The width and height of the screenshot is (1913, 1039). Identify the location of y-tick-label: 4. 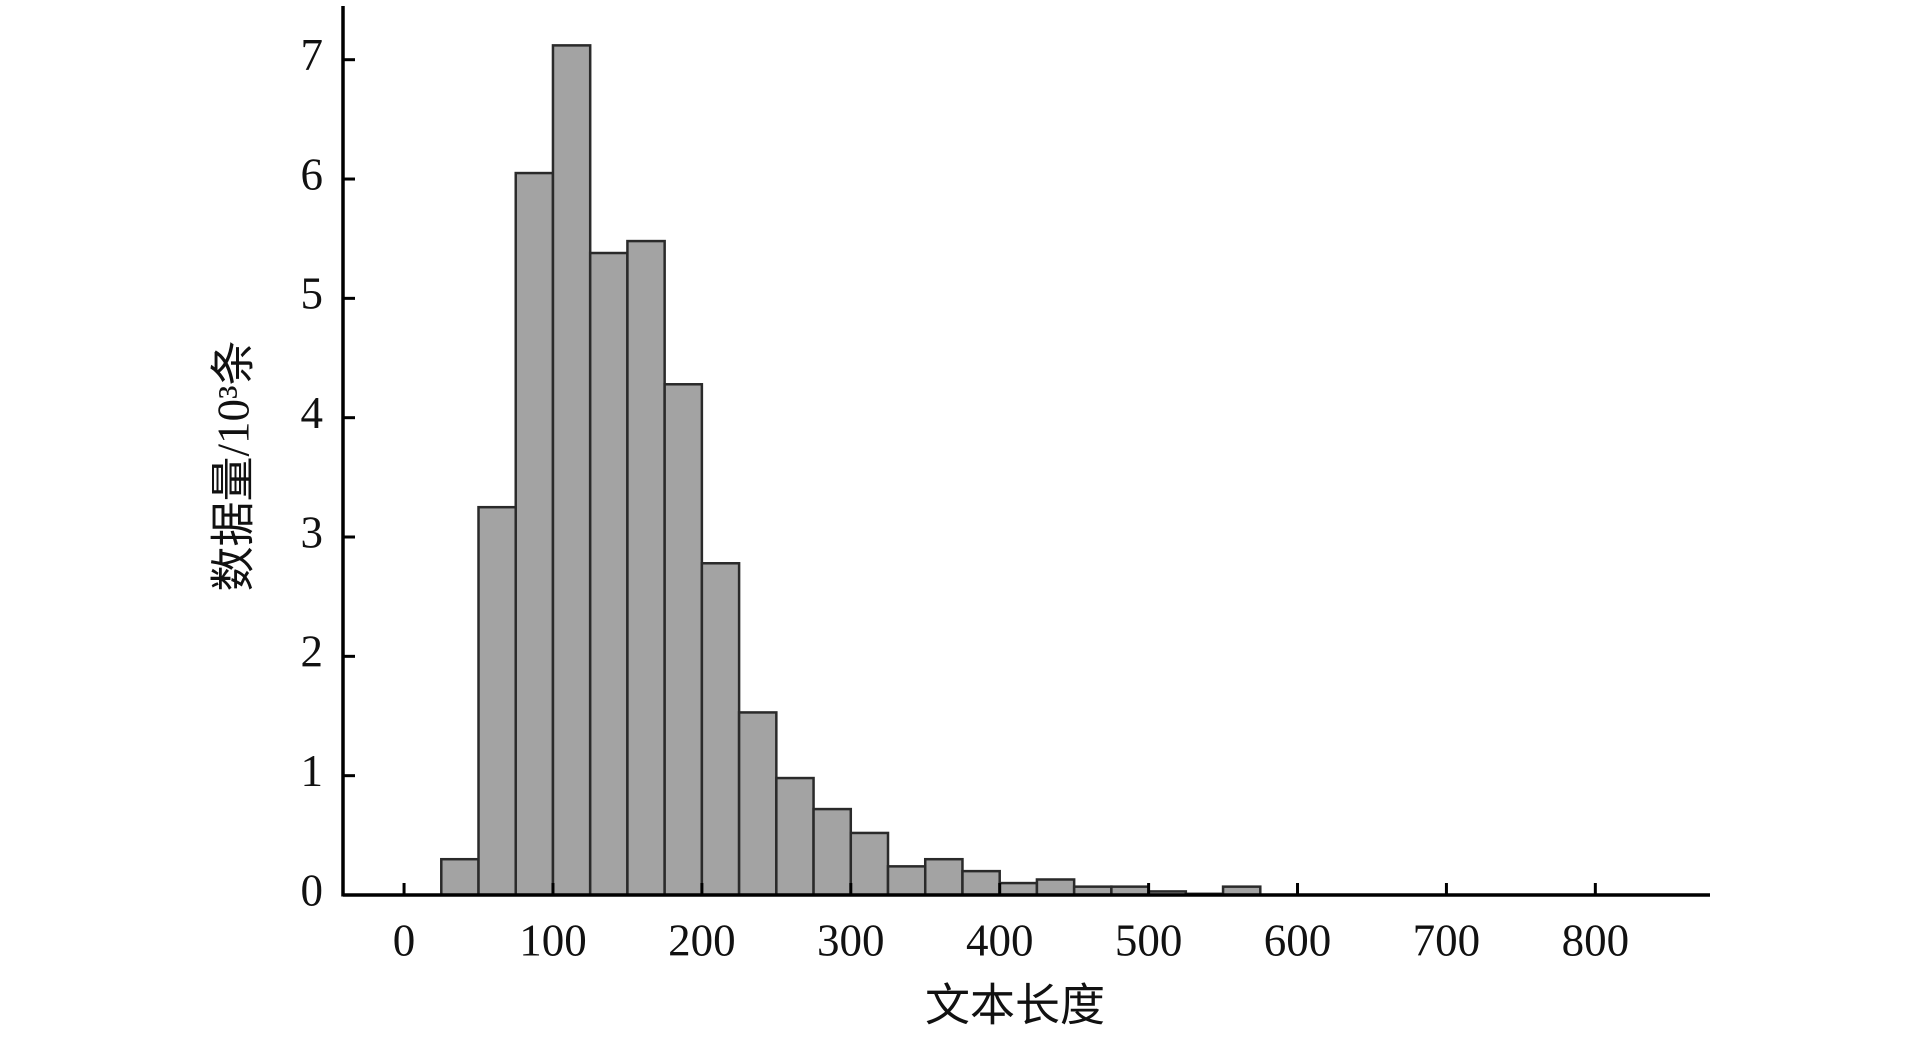
(312, 413).